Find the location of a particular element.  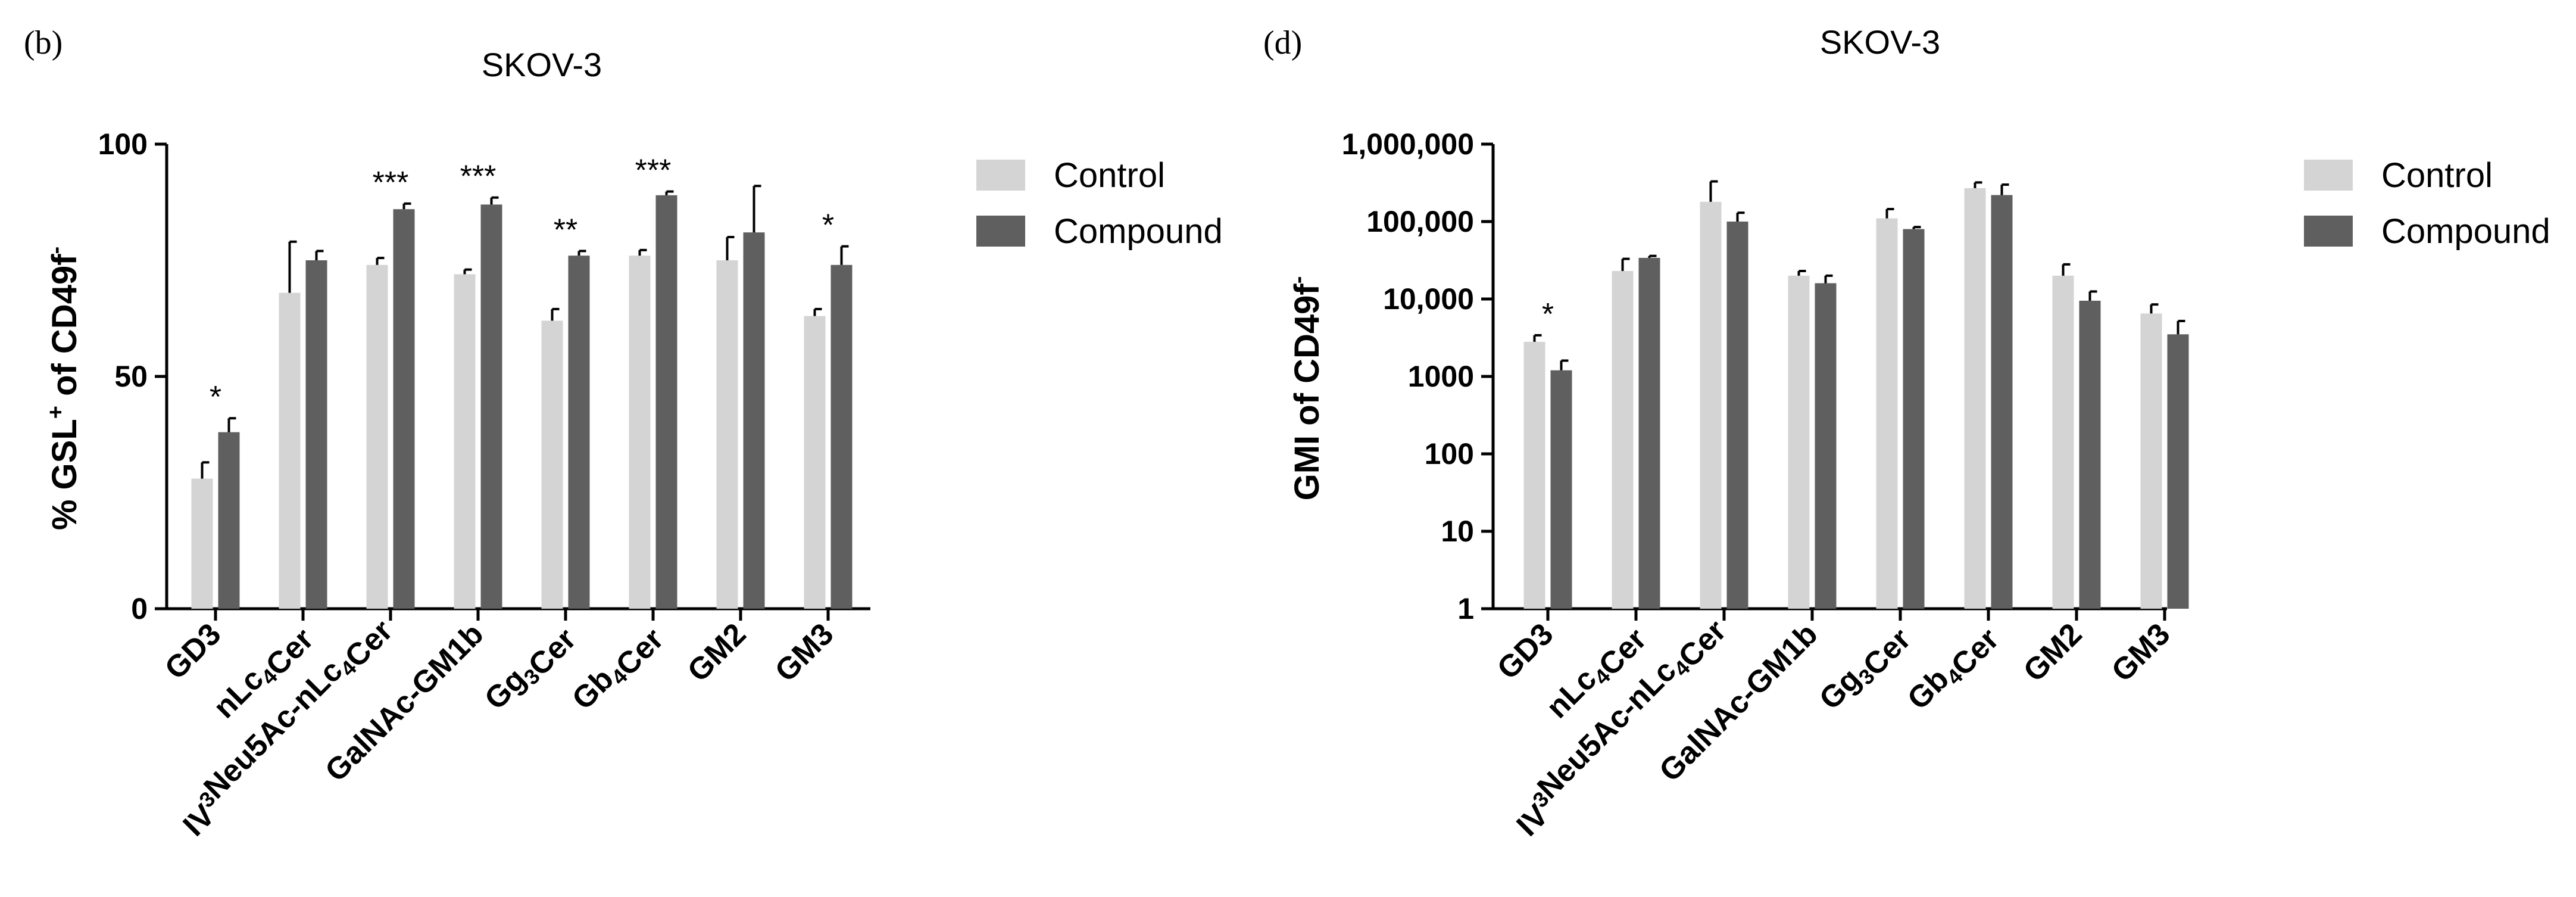

y-axis-title: % GSL+ of CD49f- is located at coordinates (63, 388).